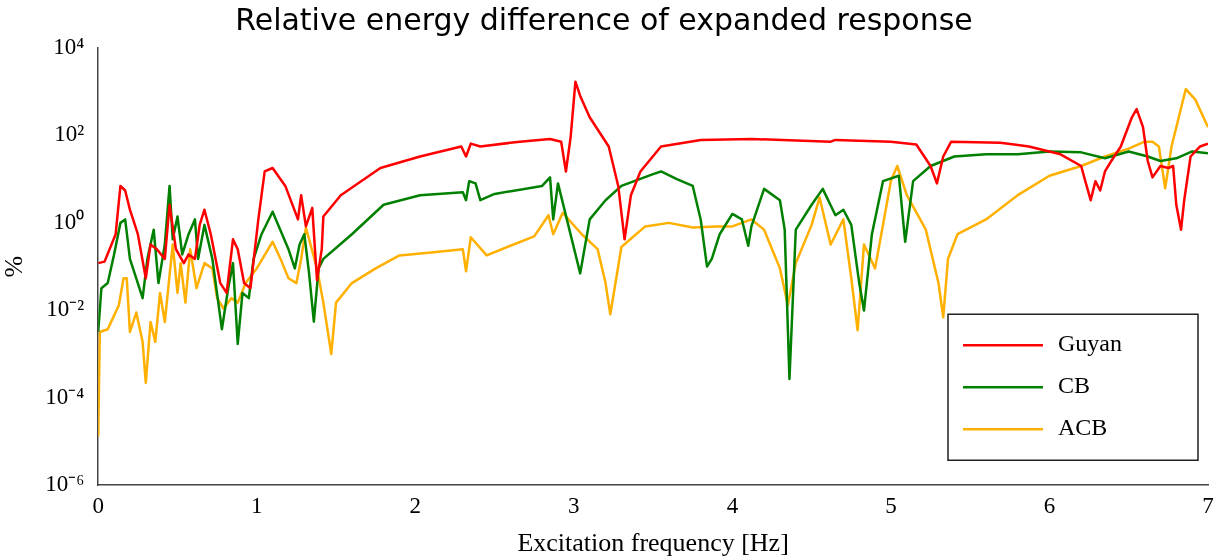  I want to click on legend-label: Guyan, so click(1090, 343).